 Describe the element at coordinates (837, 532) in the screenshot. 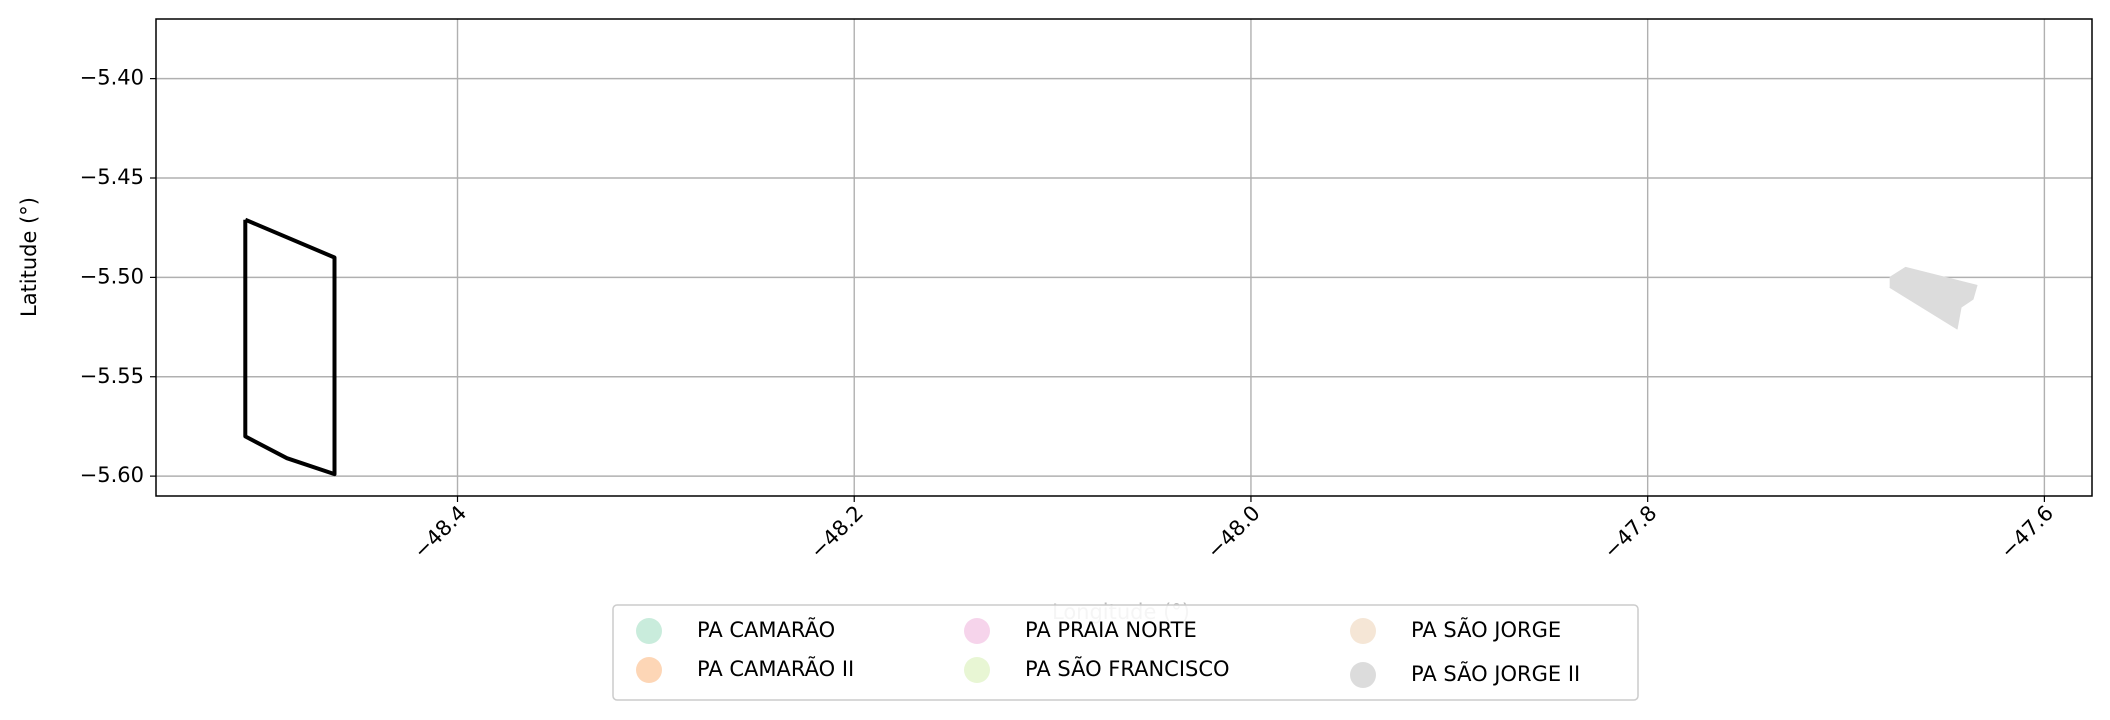

I see `x-tick-label: −48.2` at that location.